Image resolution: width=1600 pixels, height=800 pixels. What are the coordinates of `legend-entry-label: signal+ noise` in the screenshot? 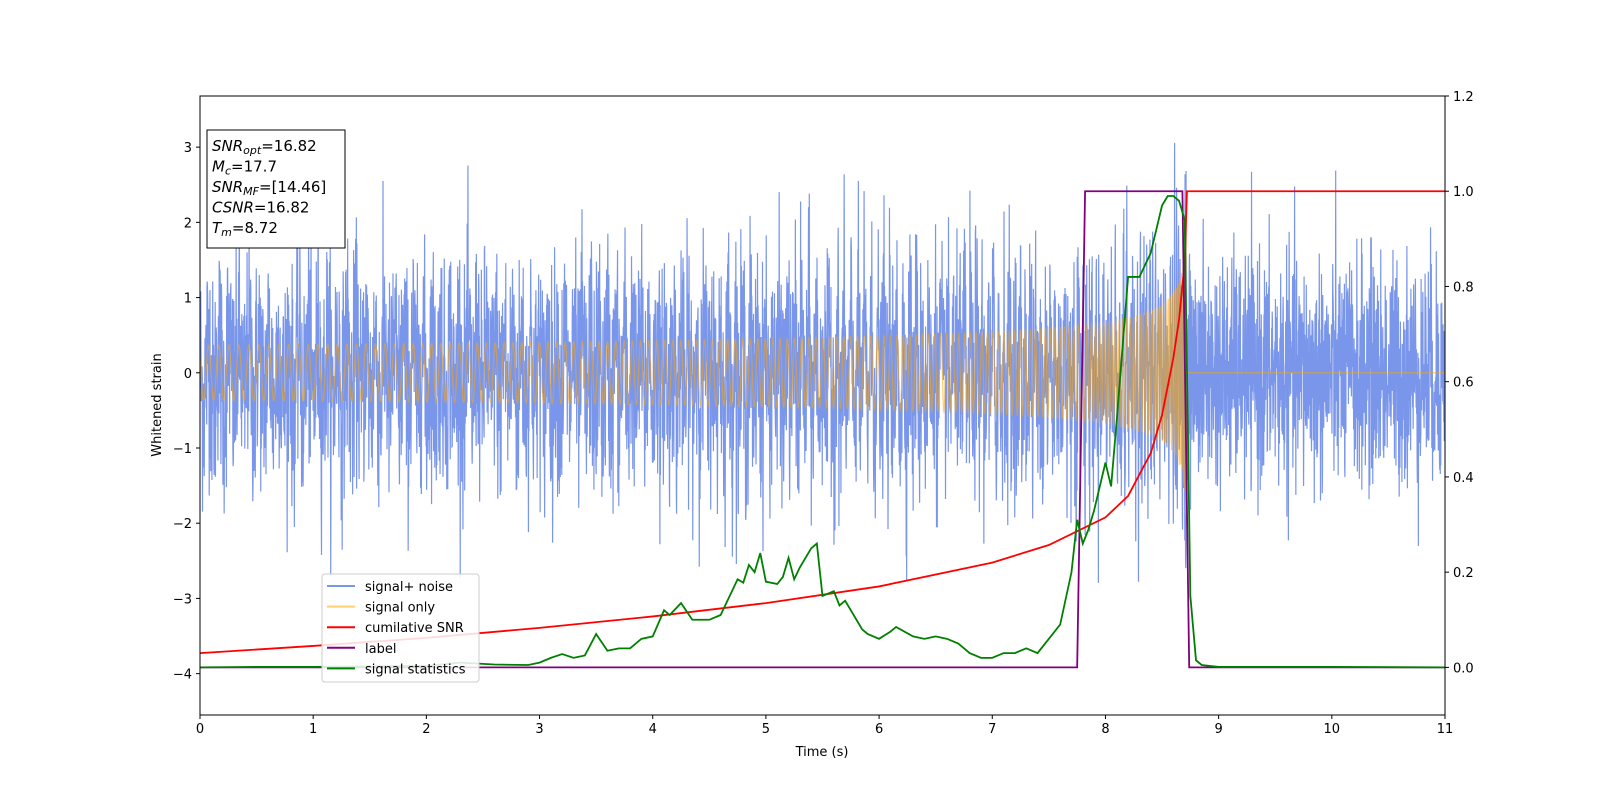 It's located at (409, 587).